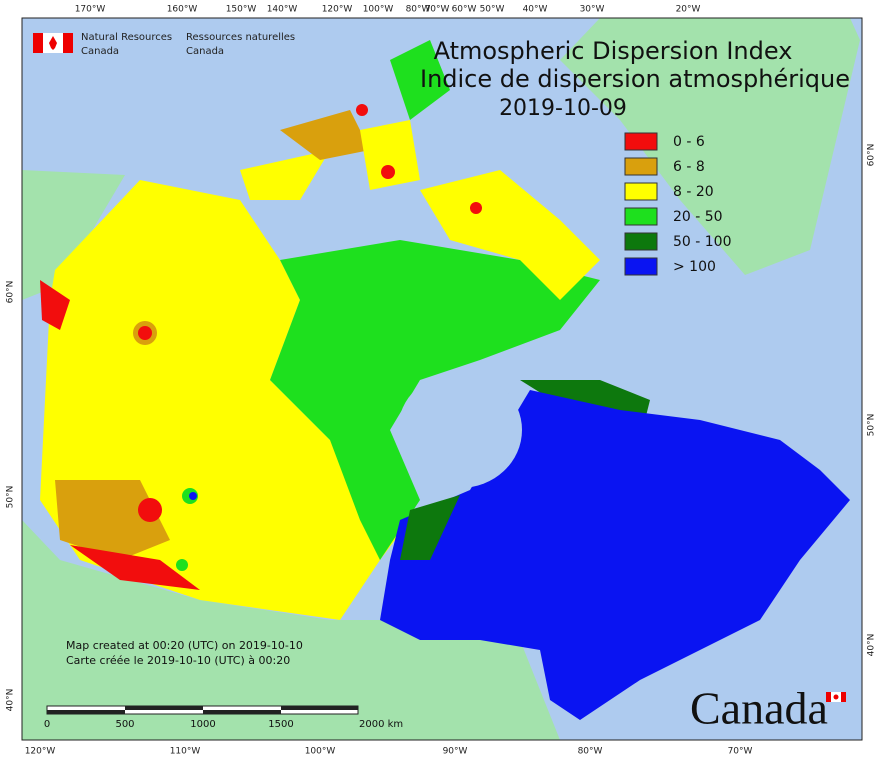 The height and width of the screenshot is (764, 880). What do you see at coordinates (240, 37) in the screenshot?
I see `agency: Ressources naturelles` at bounding box center [240, 37].